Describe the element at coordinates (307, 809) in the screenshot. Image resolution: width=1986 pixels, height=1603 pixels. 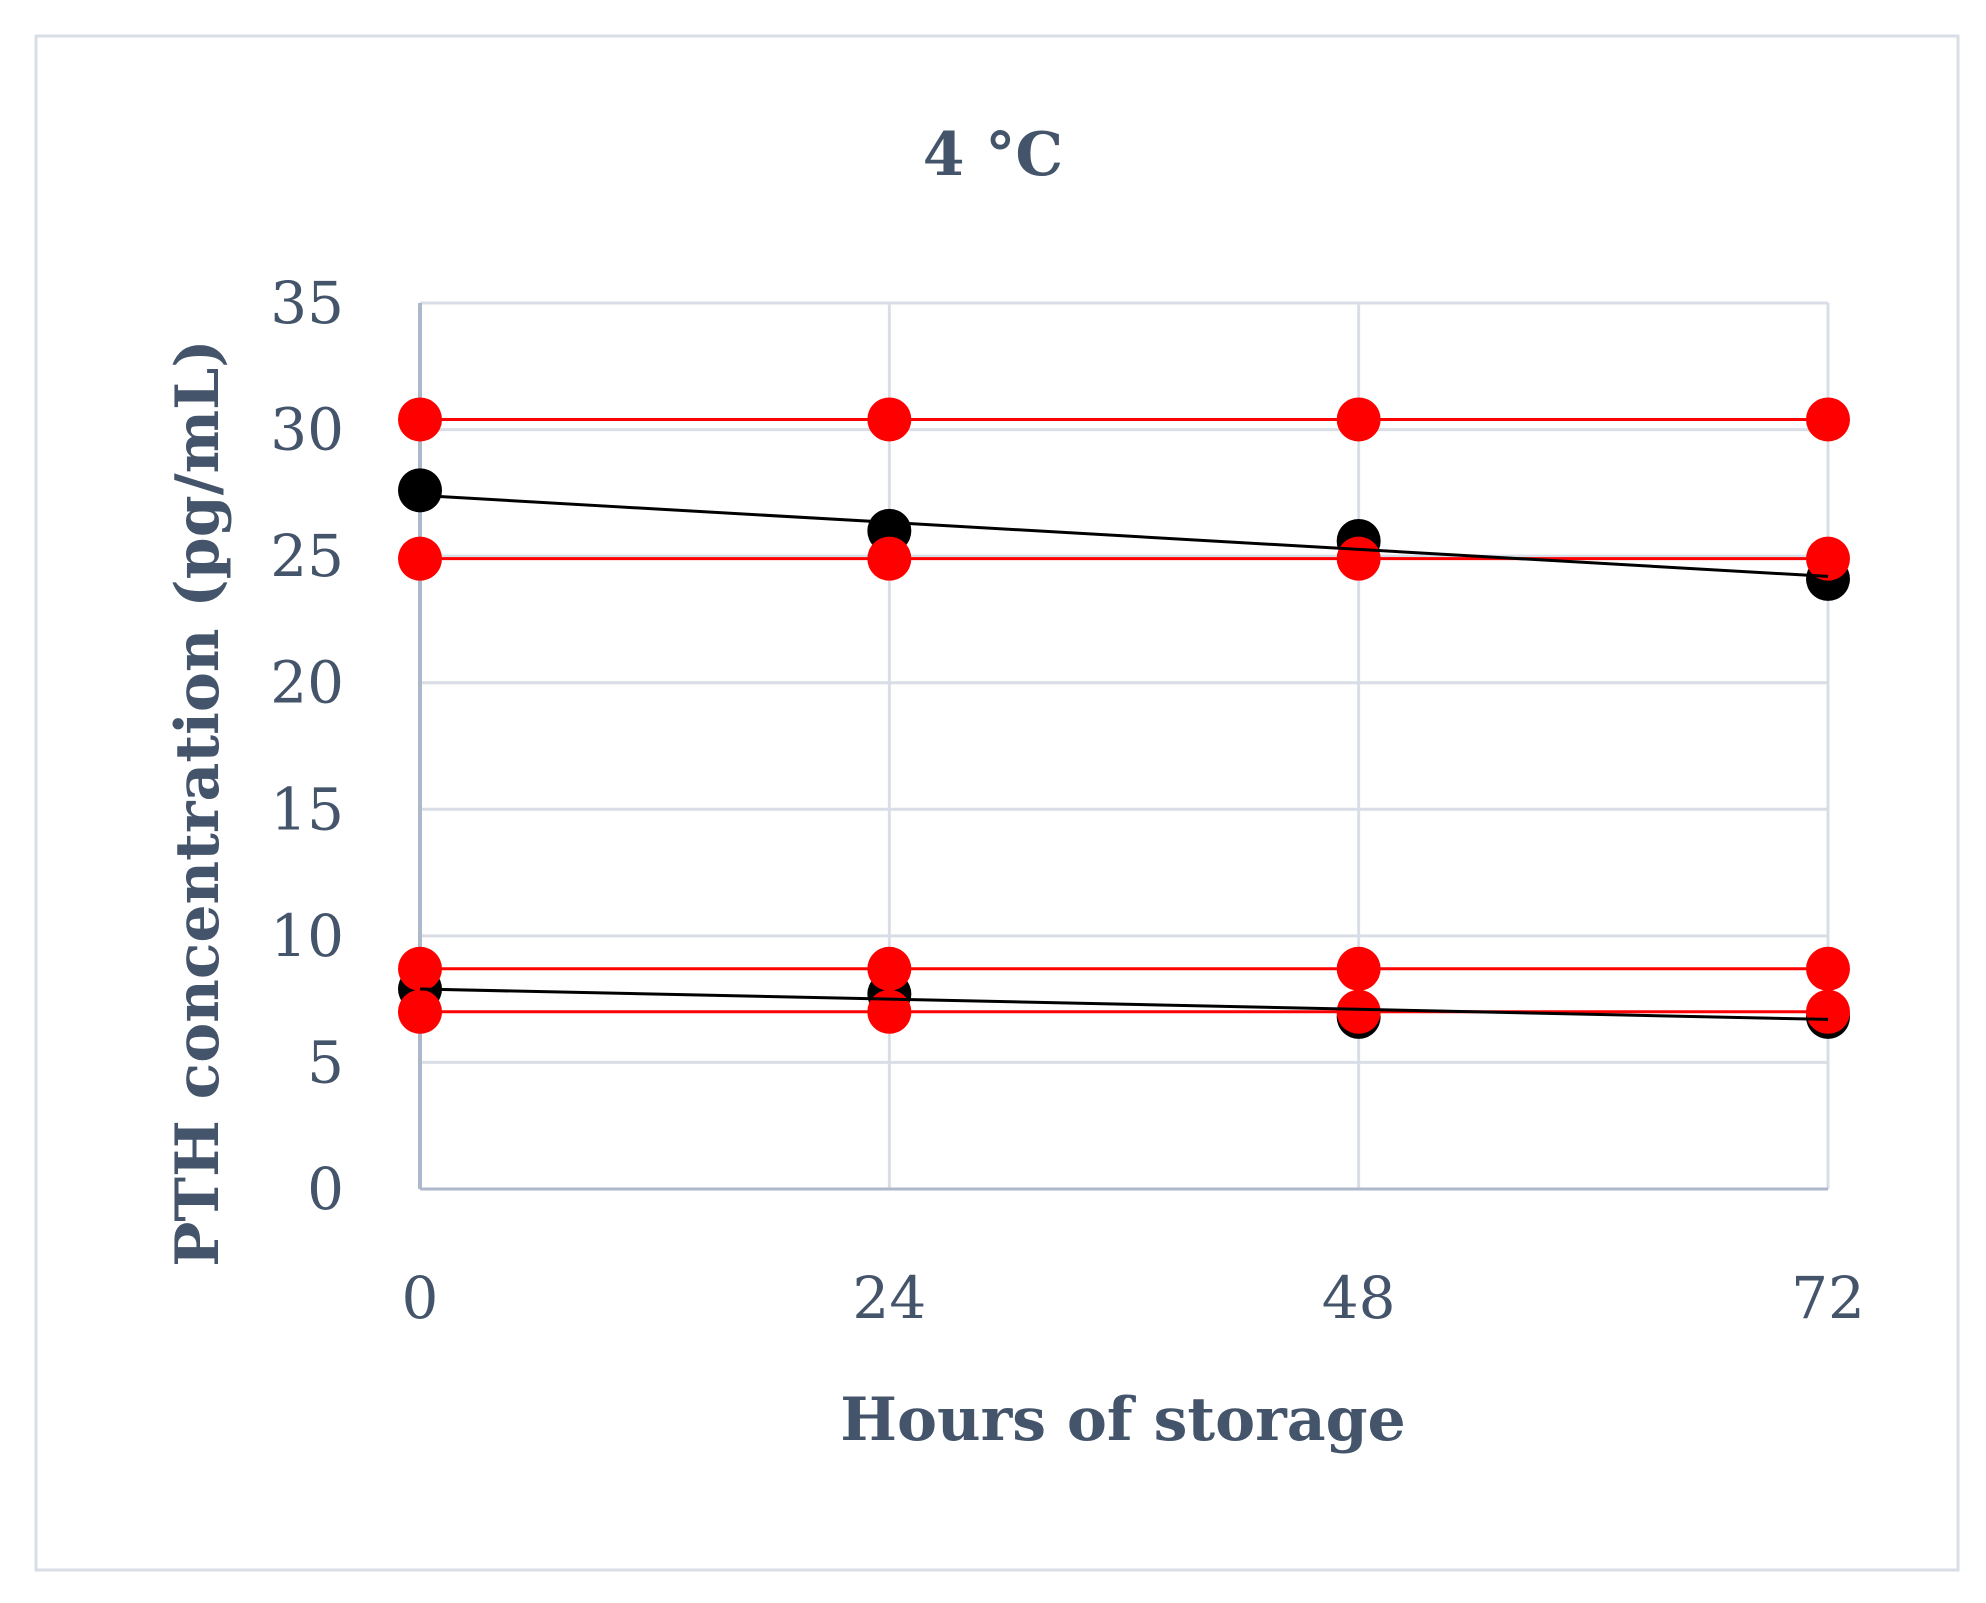
I see `y-tick-label: 15` at that location.